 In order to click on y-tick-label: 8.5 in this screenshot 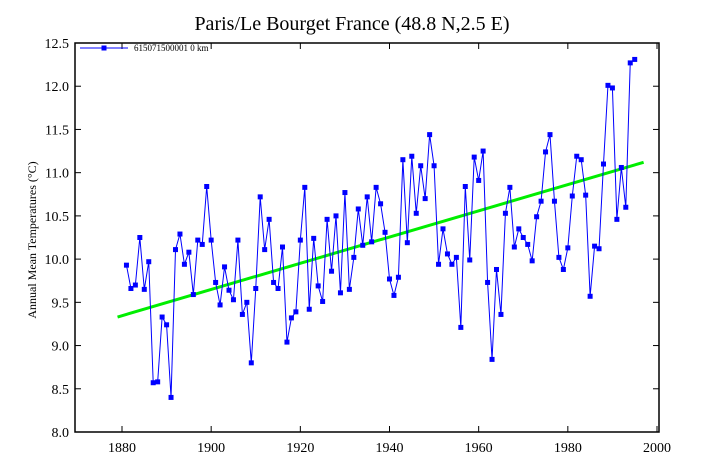, I will do `click(61, 390)`.